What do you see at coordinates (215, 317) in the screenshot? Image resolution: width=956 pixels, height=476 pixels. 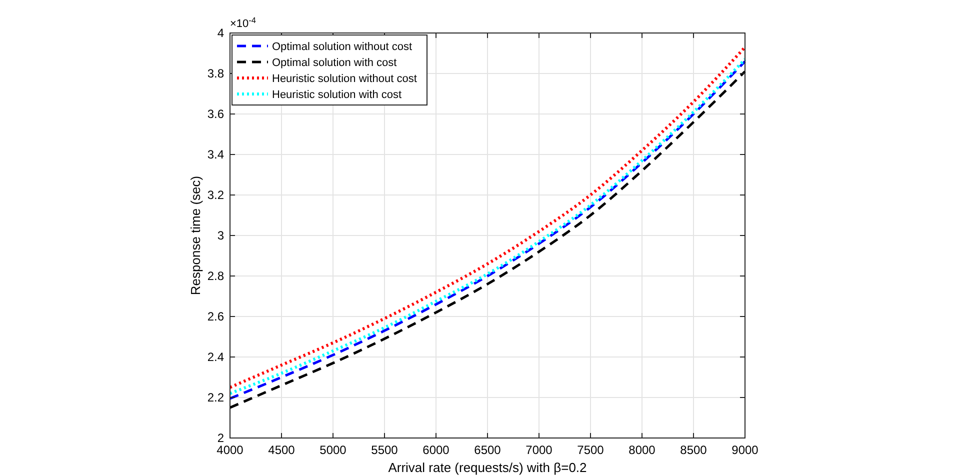 I see `y-tick-label: 2.6` at bounding box center [215, 317].